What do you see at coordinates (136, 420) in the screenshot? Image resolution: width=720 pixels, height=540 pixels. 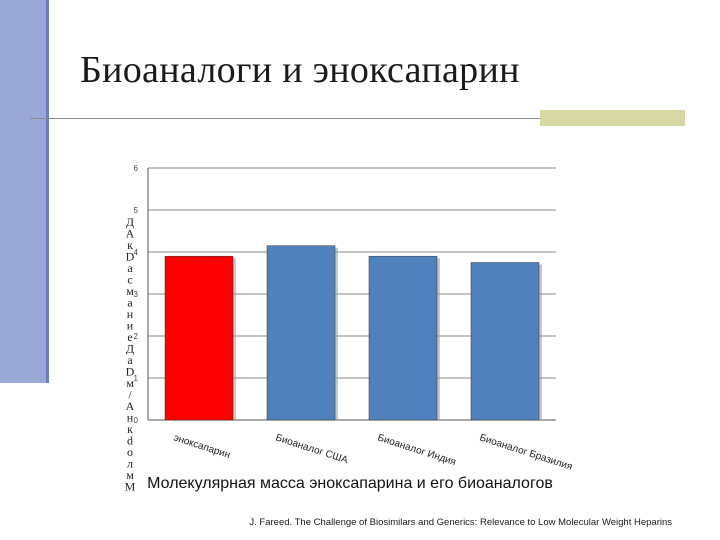 I see `y-tick-label: 0` at bounding box center [136, 420].